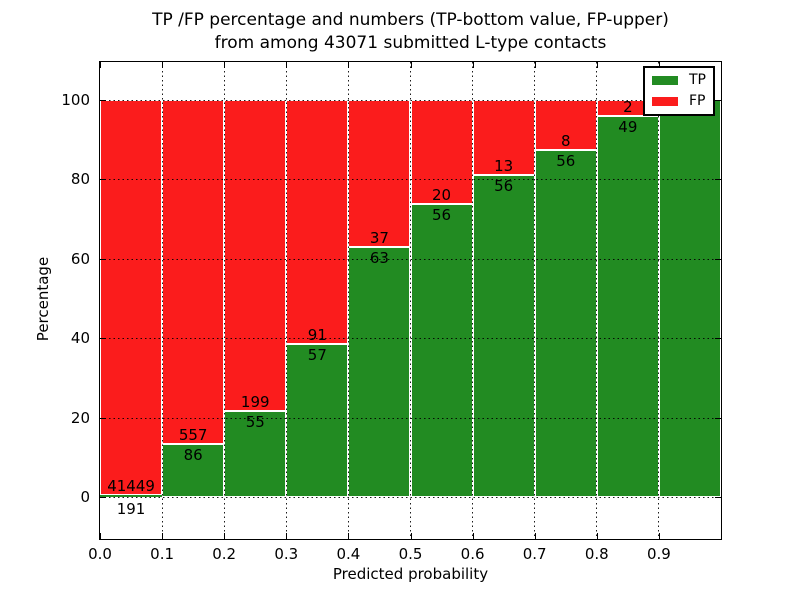 The image size is (800, 600). Describe the element at coordinates (679, 80) in the screenshot. I see `legend-entry-tp: TP` at that location.